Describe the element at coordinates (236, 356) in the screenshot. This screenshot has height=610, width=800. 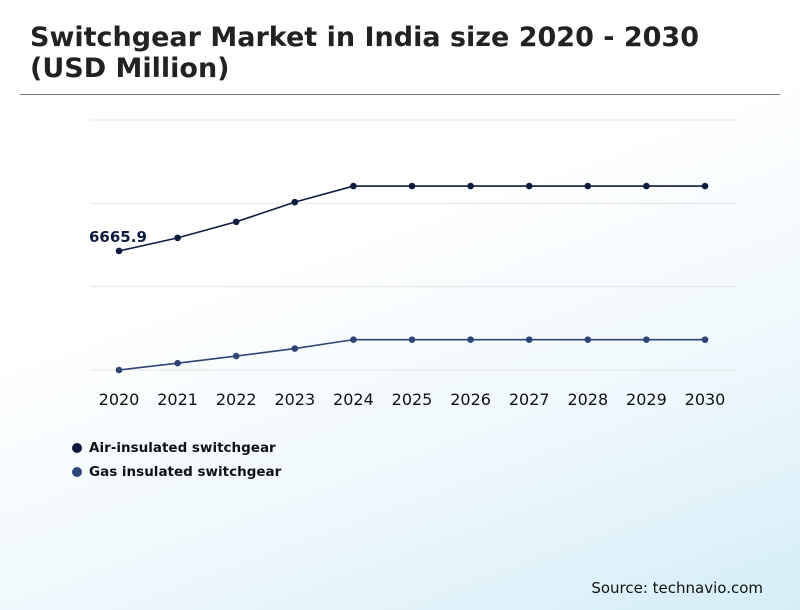
I see `data-point-s2-2022` at that location.